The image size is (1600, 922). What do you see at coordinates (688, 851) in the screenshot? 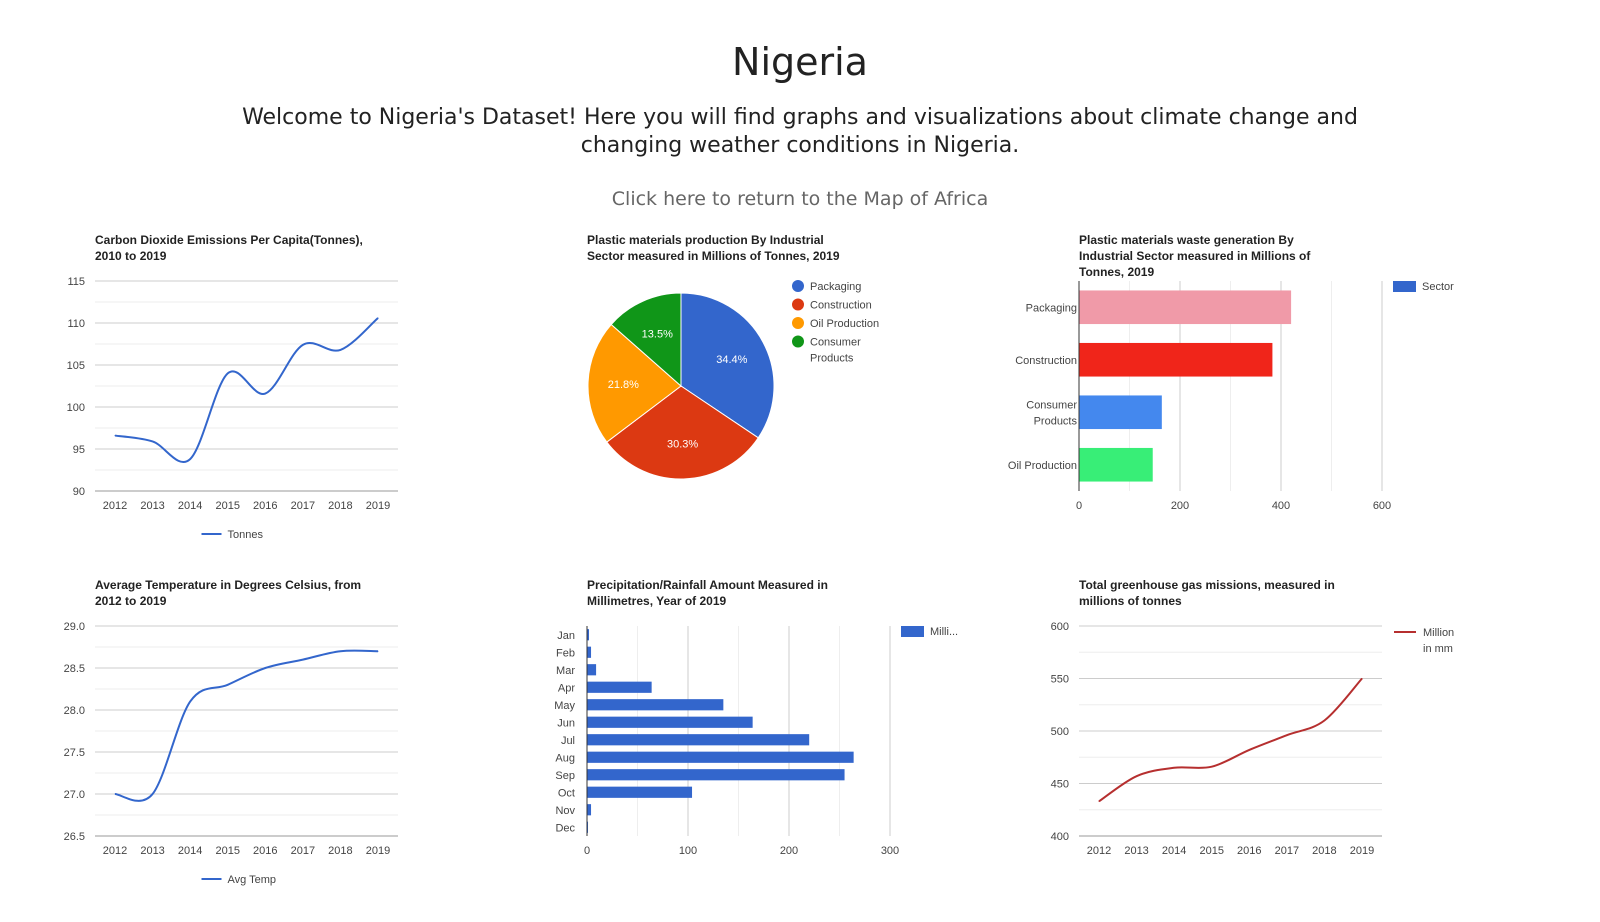
I see `x-tick-label: 100` at bounding box center [688, 851].